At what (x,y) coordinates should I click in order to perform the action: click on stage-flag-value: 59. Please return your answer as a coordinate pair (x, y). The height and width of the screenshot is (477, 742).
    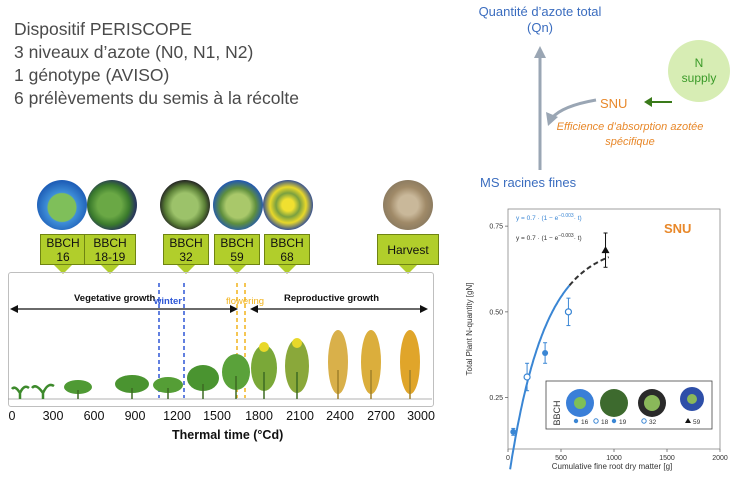
    Looking at the image, I should click on (237, 257).